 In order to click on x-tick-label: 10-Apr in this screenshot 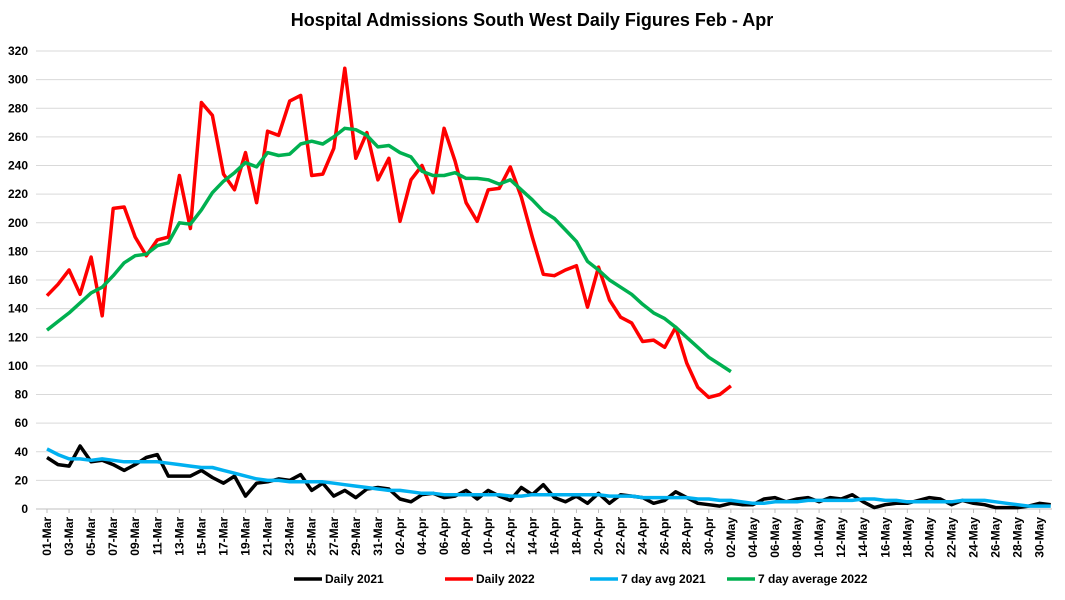, I will do `click(488, 536)`.